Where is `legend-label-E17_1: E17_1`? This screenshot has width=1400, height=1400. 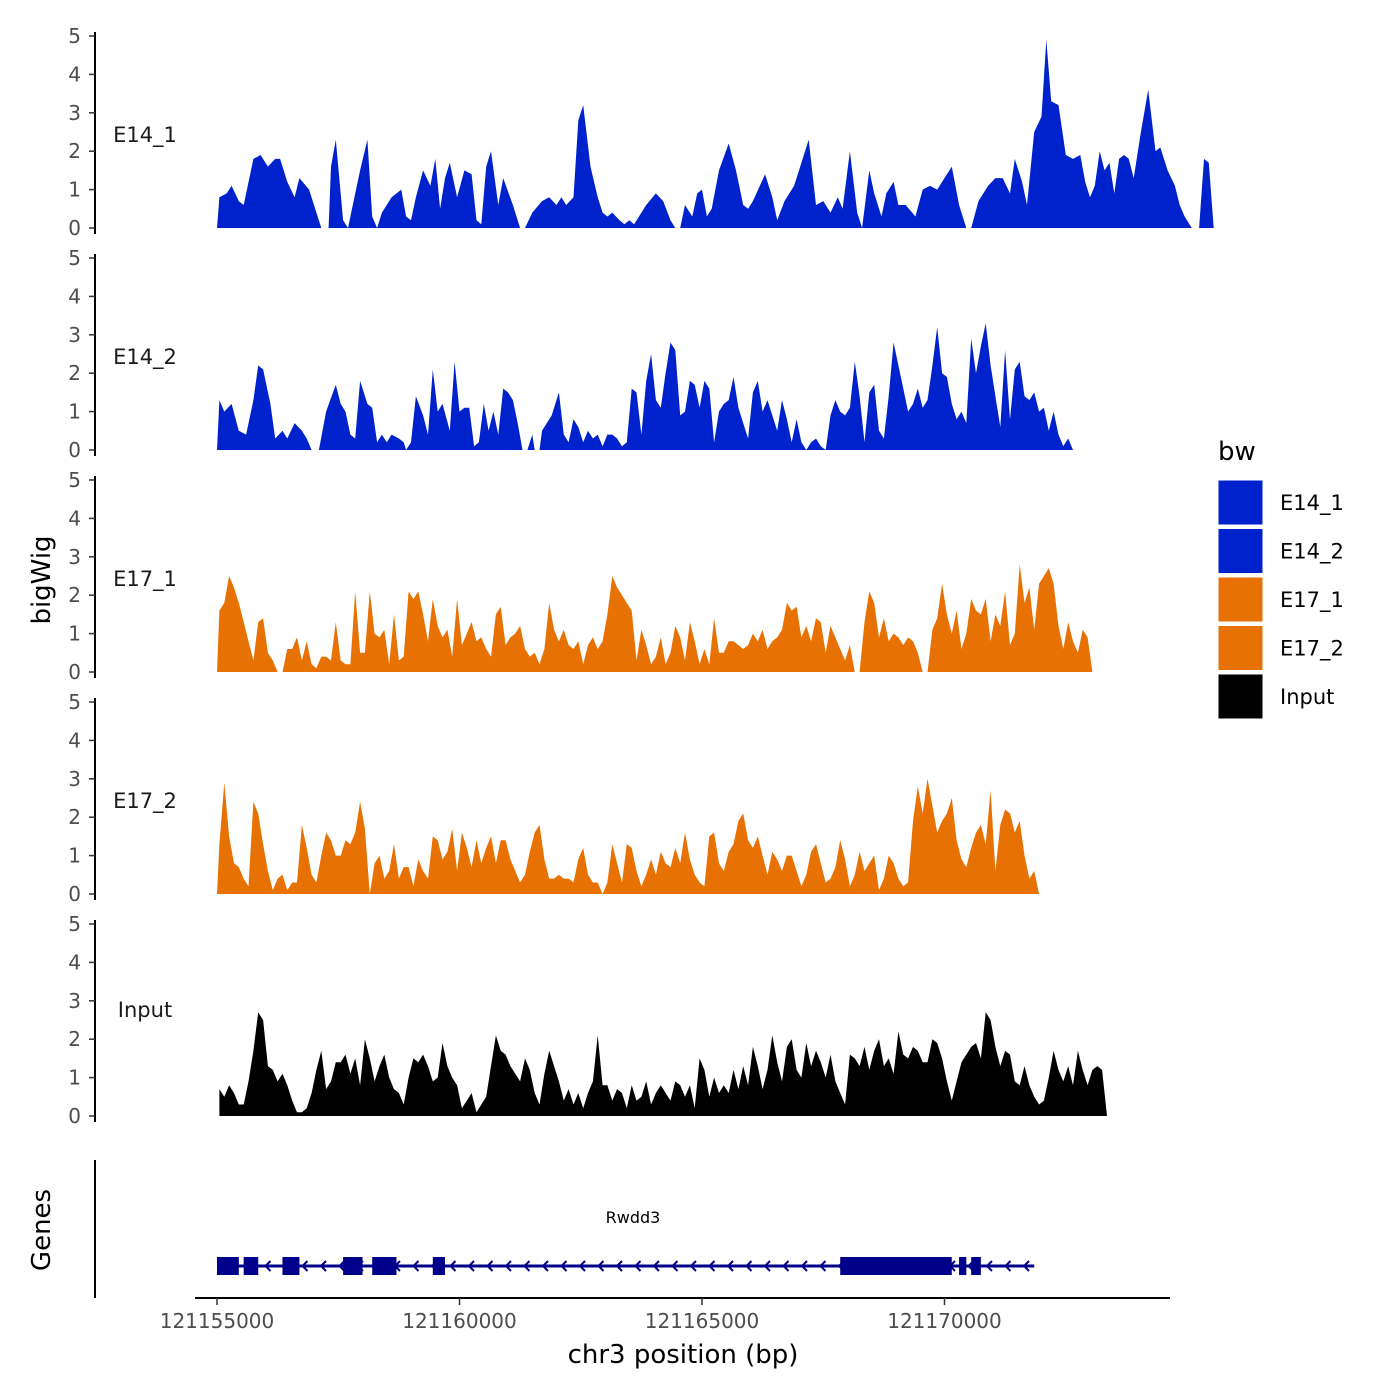
legend-label-E17_1: E17_1 is located at coordinates (1312, 600).